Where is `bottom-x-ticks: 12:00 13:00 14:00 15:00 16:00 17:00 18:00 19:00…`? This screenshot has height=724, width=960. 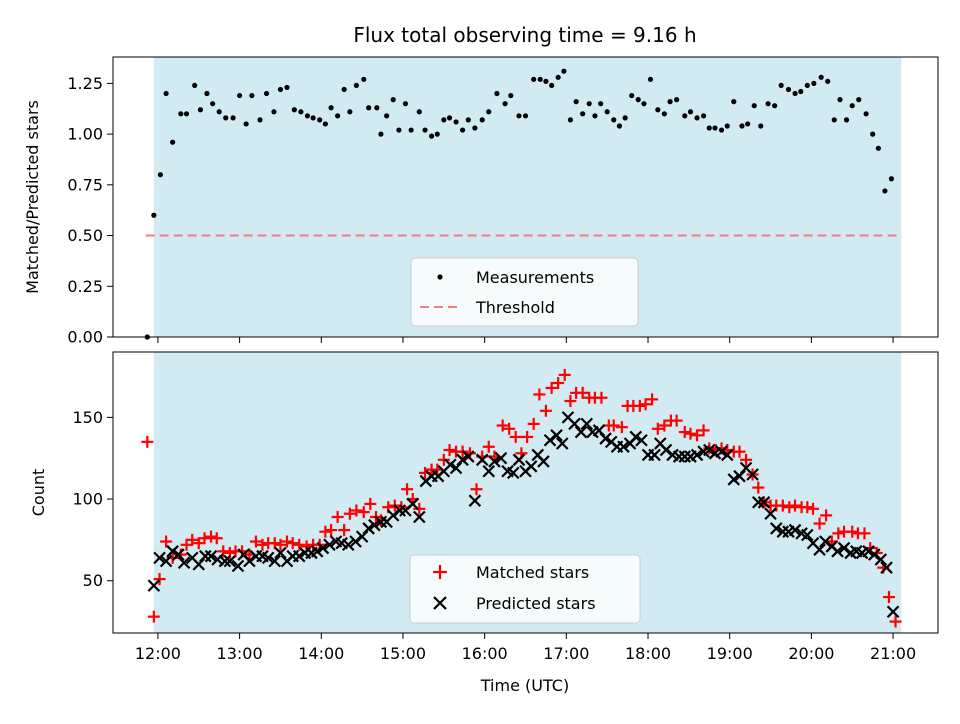 bottom-x-ticks: 12:00 13:00 14:00 15:00 16:00 17:00 18:00 19:00… is located at coordinates (525, 648).